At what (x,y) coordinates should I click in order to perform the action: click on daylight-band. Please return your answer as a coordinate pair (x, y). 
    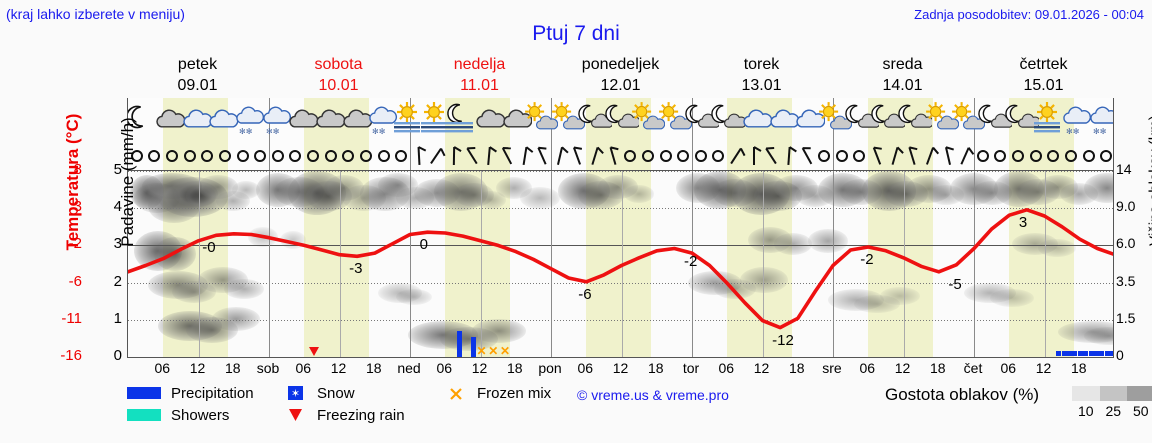
    Looking at the image, I should click on (1041, 134).